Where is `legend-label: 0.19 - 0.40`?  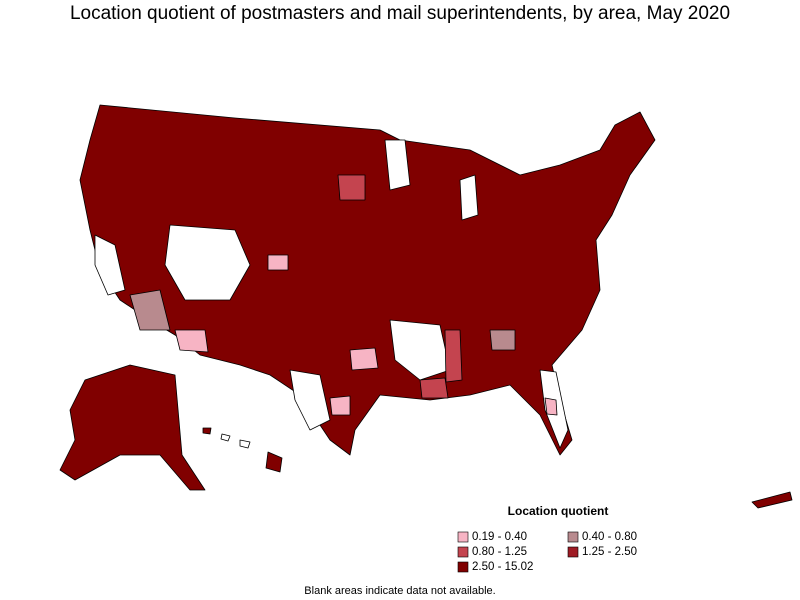 legend-label: 0.19 - 0.40 is located at coordinates (499, 537).